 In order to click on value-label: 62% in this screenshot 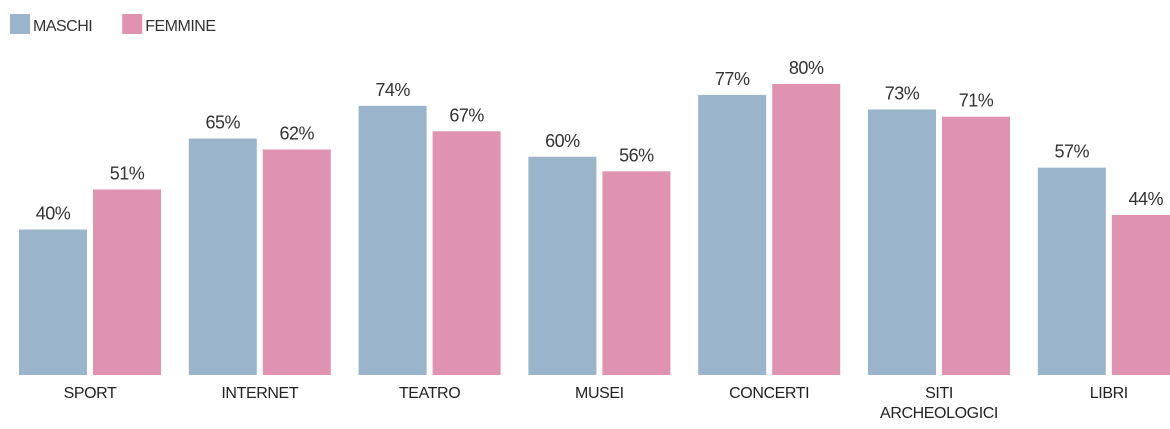, I will do `click(297, 133)`.